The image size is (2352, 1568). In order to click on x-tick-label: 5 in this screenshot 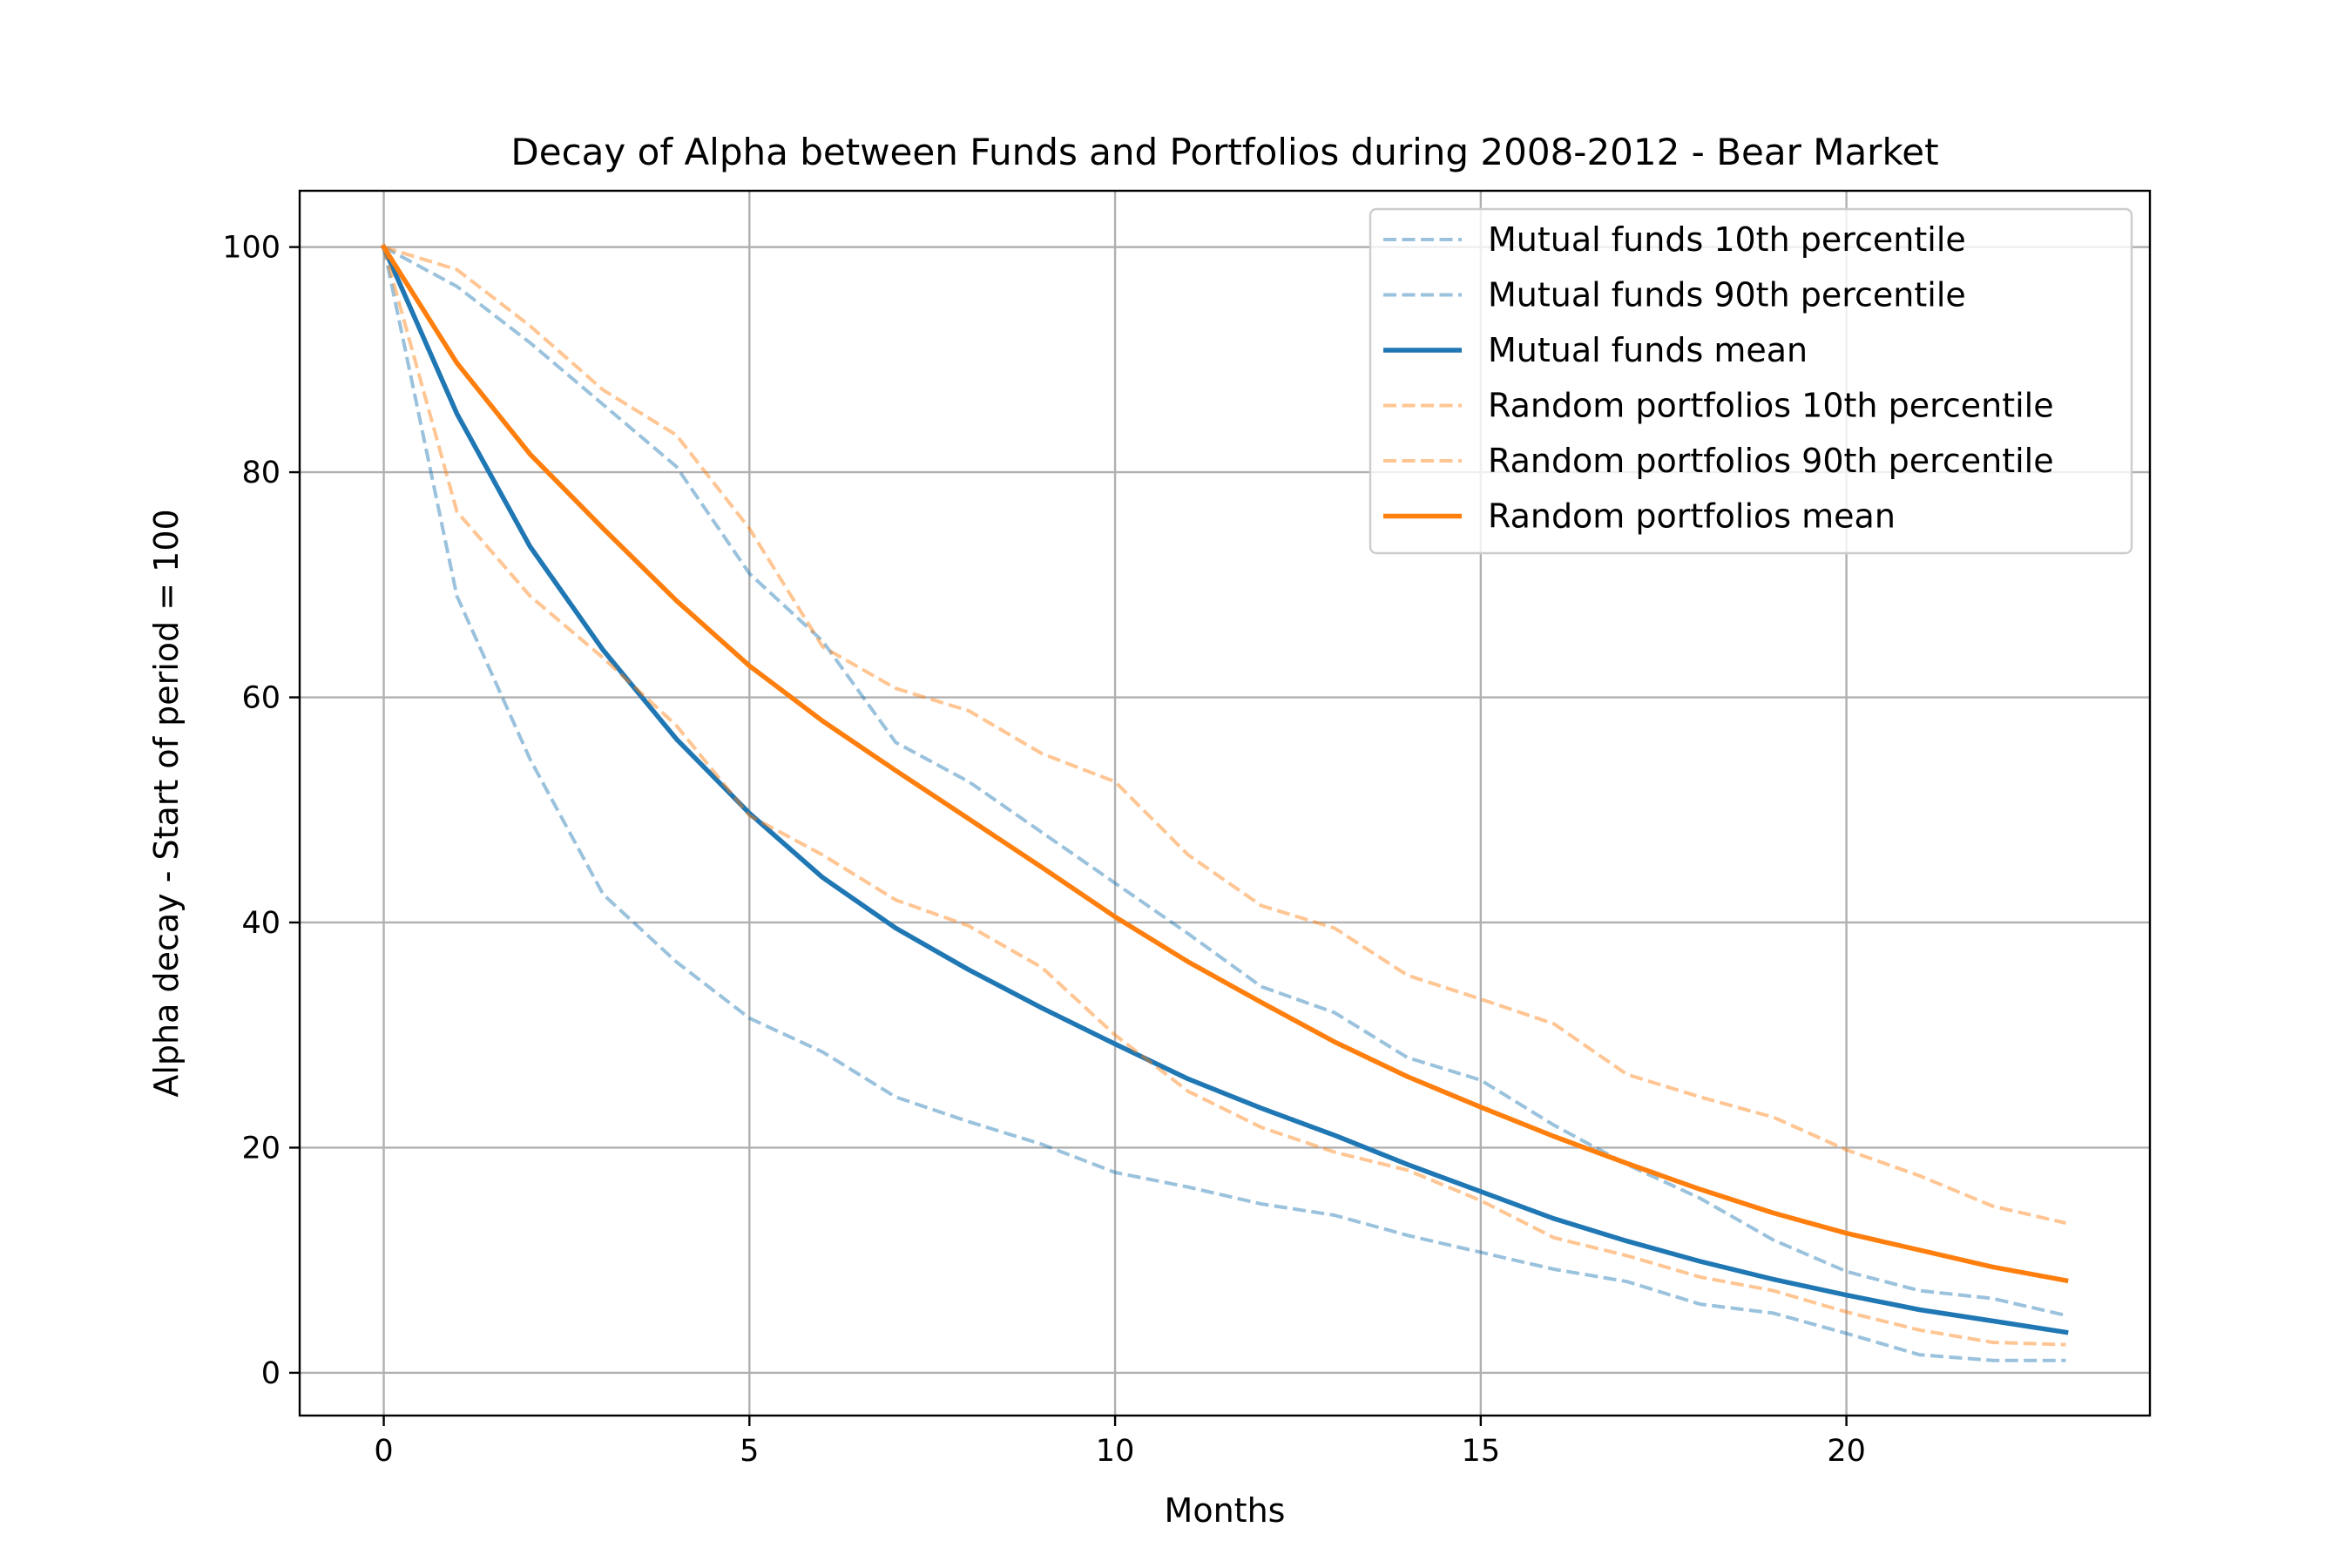, I will do `click(749, 1451)`.